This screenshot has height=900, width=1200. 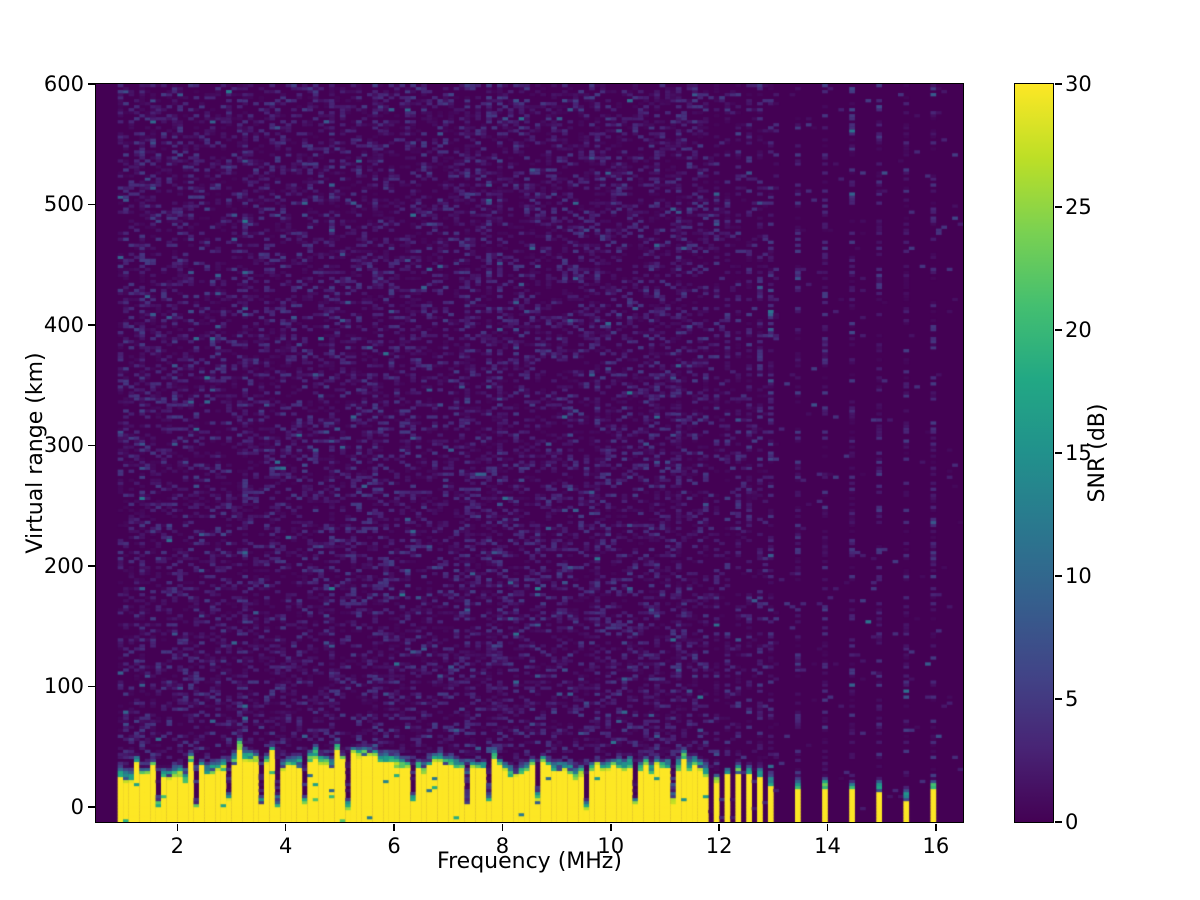 What do you see at coordinates (1097, 453) in the screenshot?
I see `colorbar-label: SNR (dB)` at bounding box center [1097, 453].